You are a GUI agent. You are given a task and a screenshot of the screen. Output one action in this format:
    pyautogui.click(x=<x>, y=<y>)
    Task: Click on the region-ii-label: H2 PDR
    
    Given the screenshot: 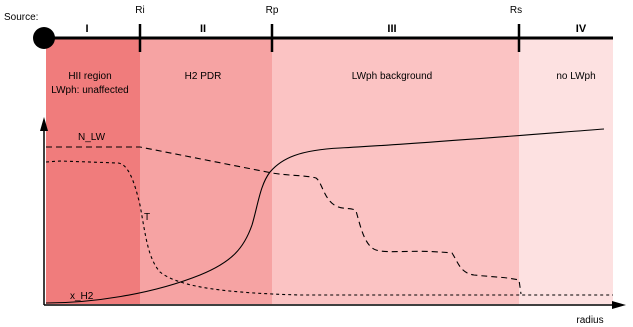 What is the action you would take?
    pyautogui.click(x=203, y=76)
    